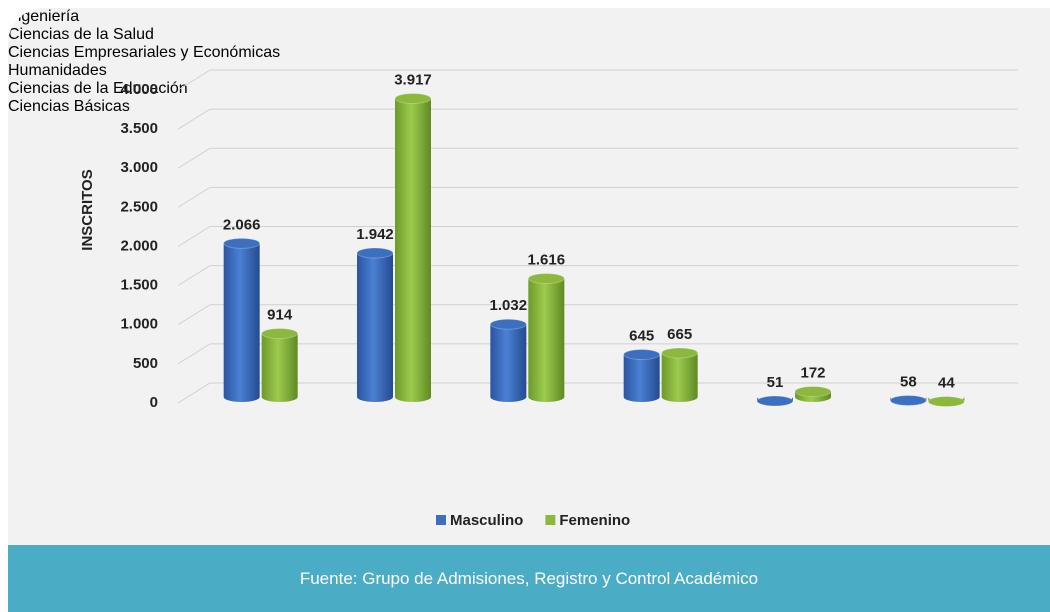 The height and width of the screenshot is (612, 1050). I want to click on y-tick-label: 3.500, so click(139, 128).